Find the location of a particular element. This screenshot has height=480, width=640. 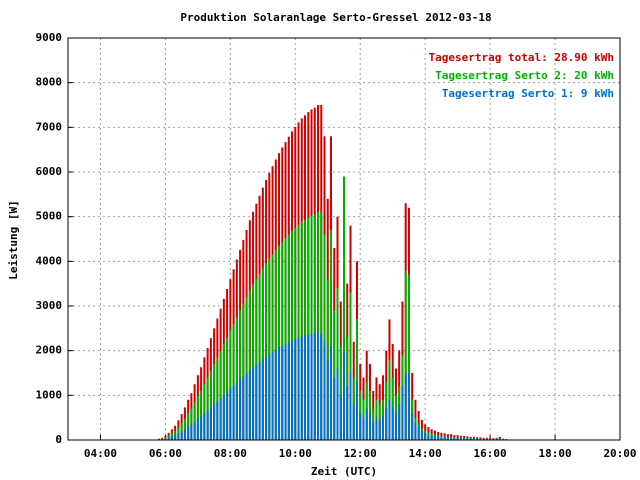

x-tick-label: 18:00 is located at coordinates (554, 453).